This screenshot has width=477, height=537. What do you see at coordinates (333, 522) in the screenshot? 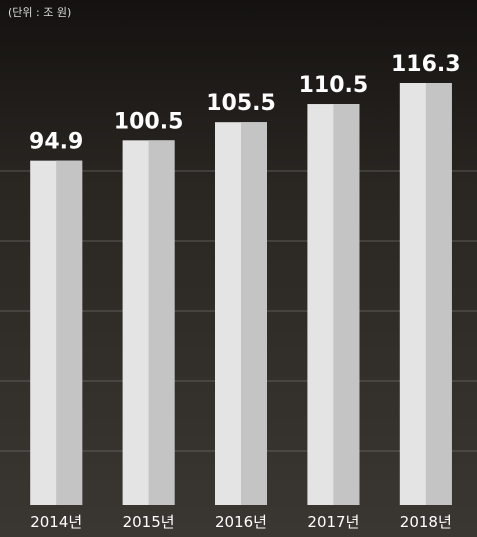
I see `x-tick-label: 2017년` at bounding box center [333, 522].